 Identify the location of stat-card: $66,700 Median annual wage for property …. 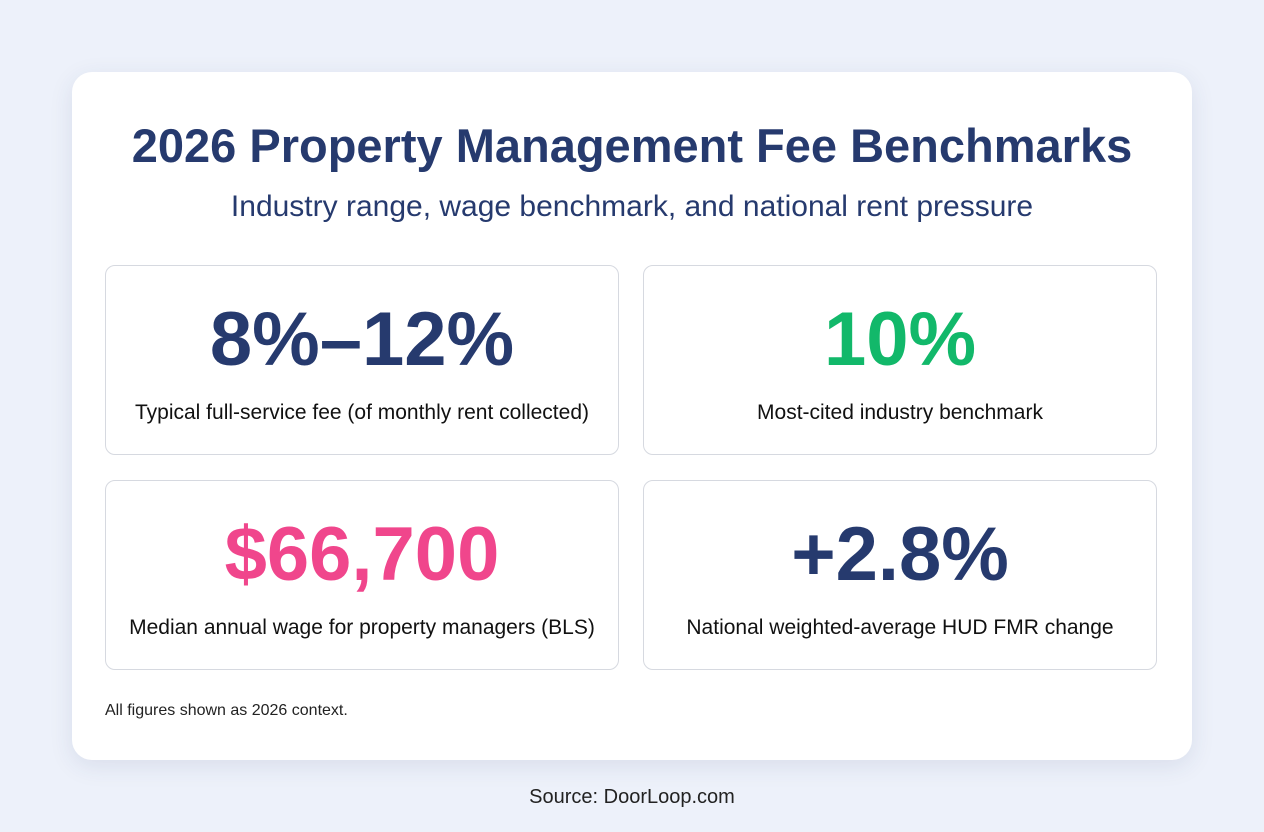
(362, 575).